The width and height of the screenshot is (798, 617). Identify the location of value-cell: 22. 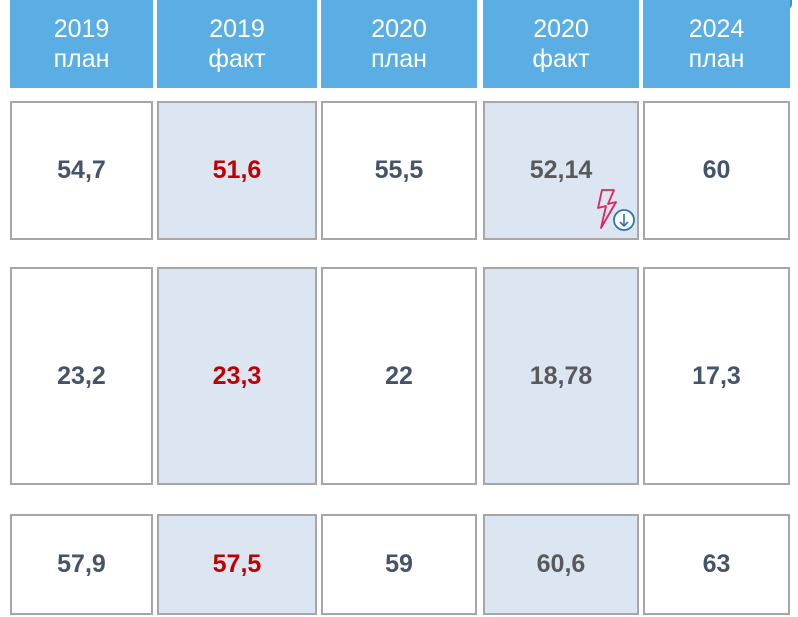
(399, 376).